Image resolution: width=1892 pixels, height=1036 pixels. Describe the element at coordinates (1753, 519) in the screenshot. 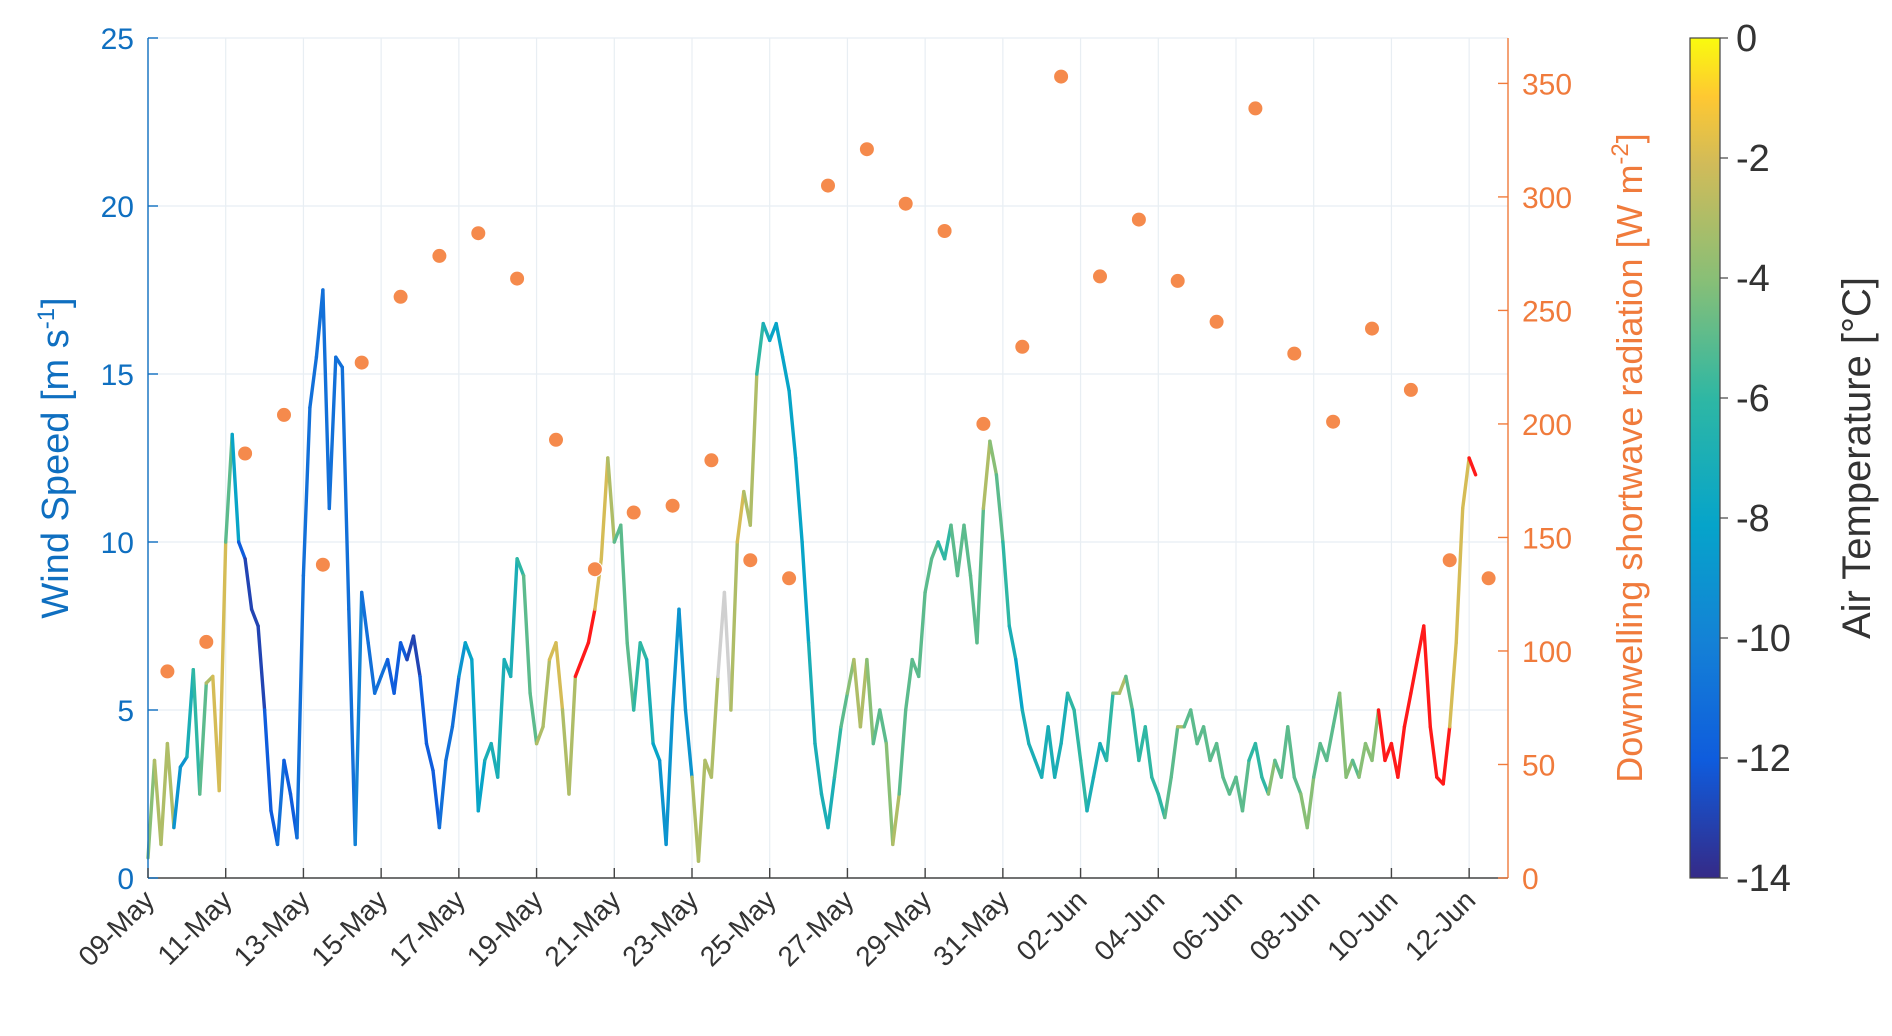

I see `colorbar-tick-label: -8` at that location.